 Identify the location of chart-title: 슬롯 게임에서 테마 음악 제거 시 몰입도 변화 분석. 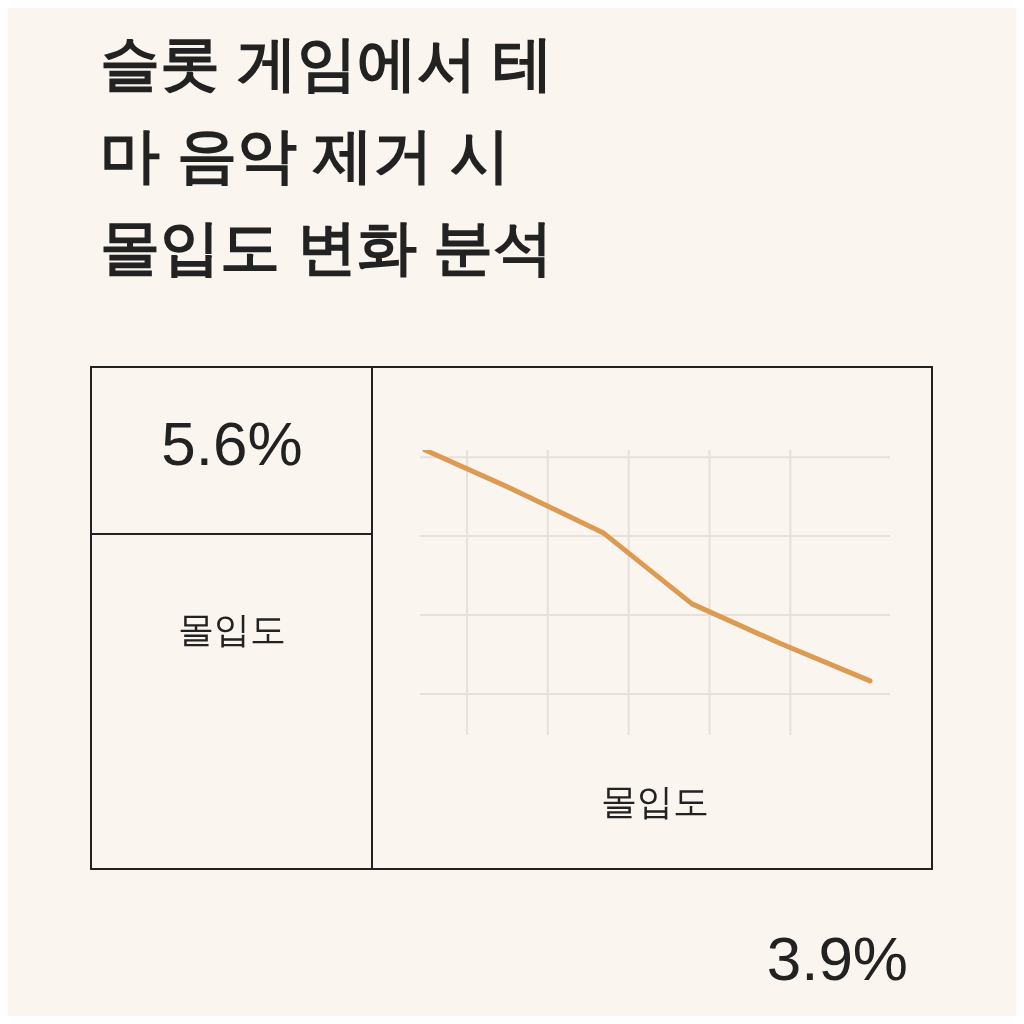
(327, 156).